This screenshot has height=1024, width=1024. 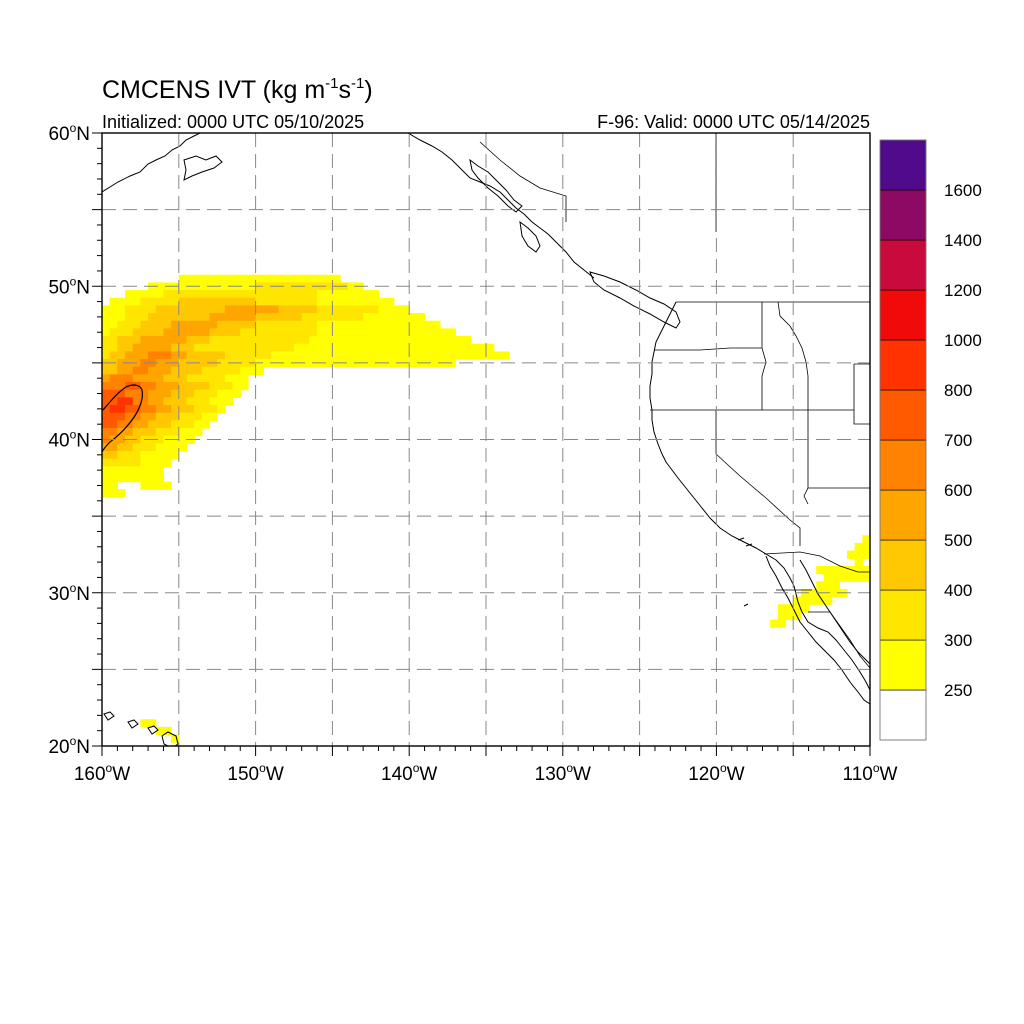 What do you see at coordinates (331, 83) in the screenshot?
I see `map-title-sup1: -1` at bounding box center [331, 83].